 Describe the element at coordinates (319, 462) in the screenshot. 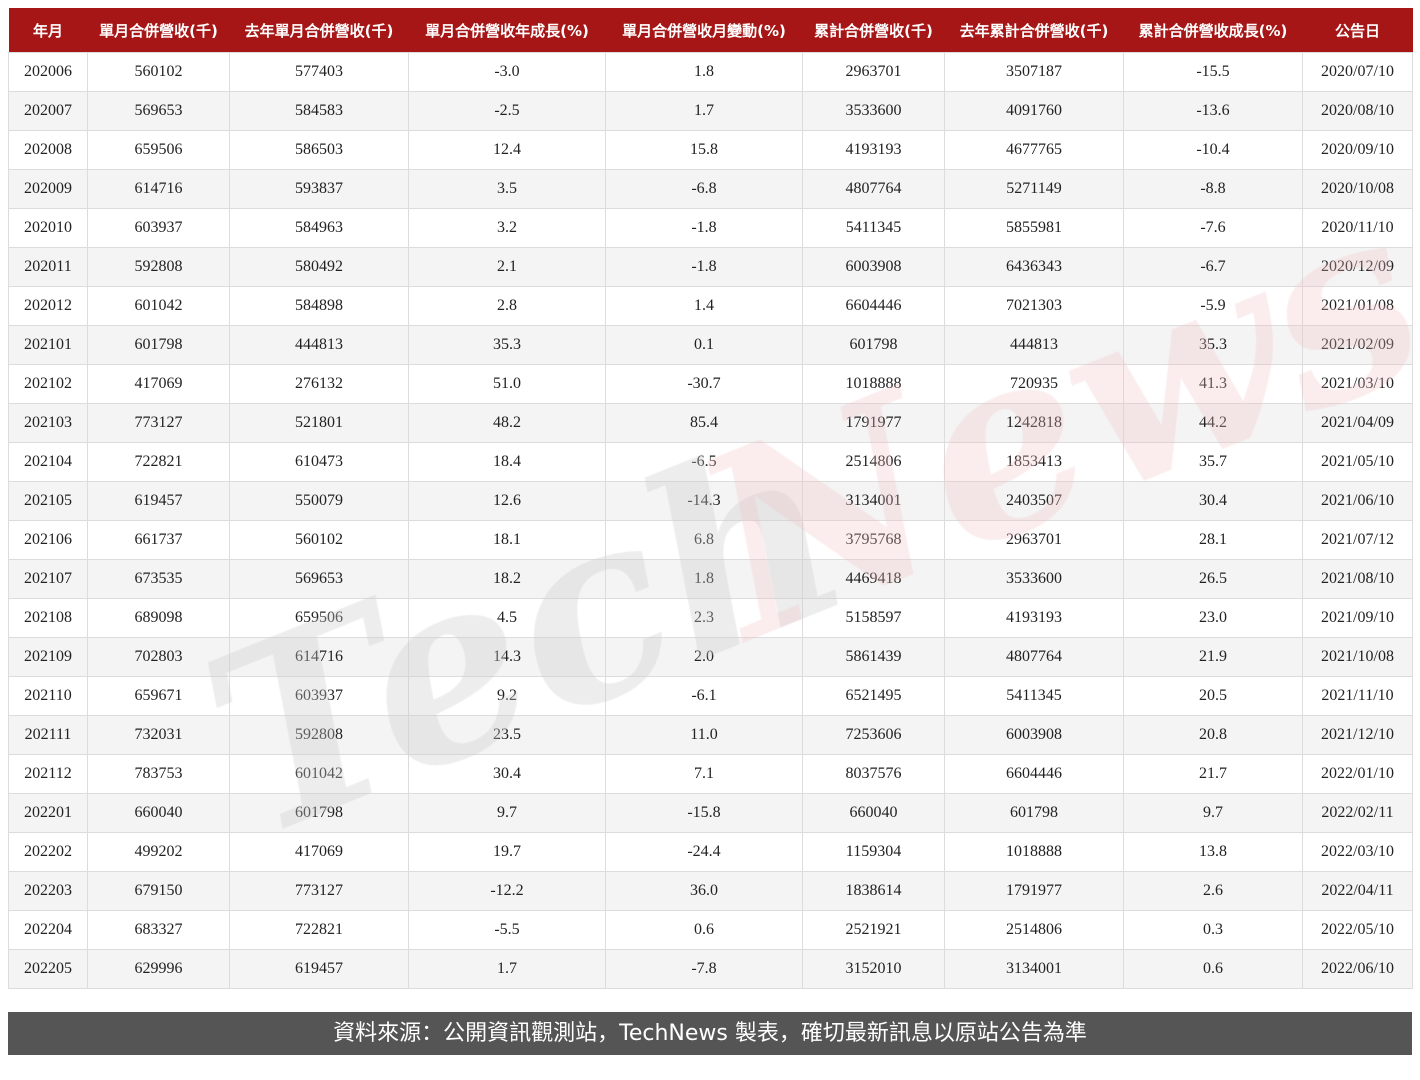

I see `table-cell: 610473` at that location.